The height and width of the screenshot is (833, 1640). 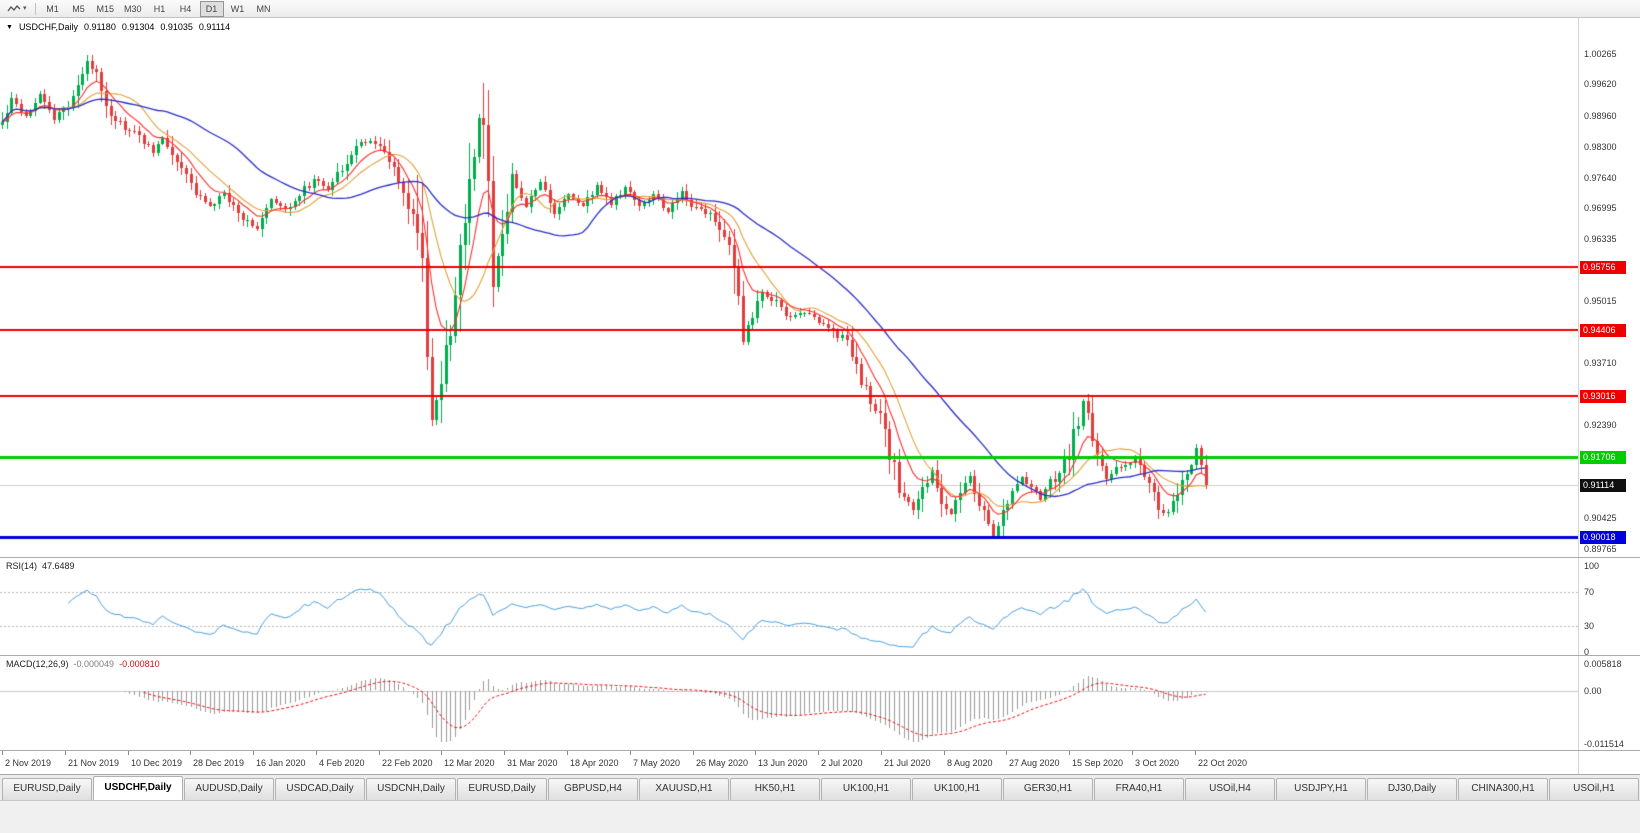 I want to click on chart-tab-usdcnh-daily: USDCNH,Daily, so click(x=411, y=789).